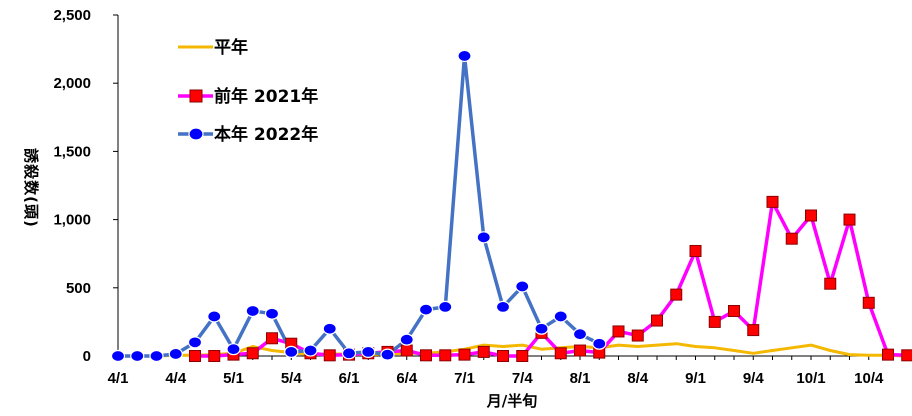 The height and width of the screenshot is (416, 912). Describe the element at coordinates (638, 378) in the screenshot. I see `x-tick-label: 8/4` at that location.